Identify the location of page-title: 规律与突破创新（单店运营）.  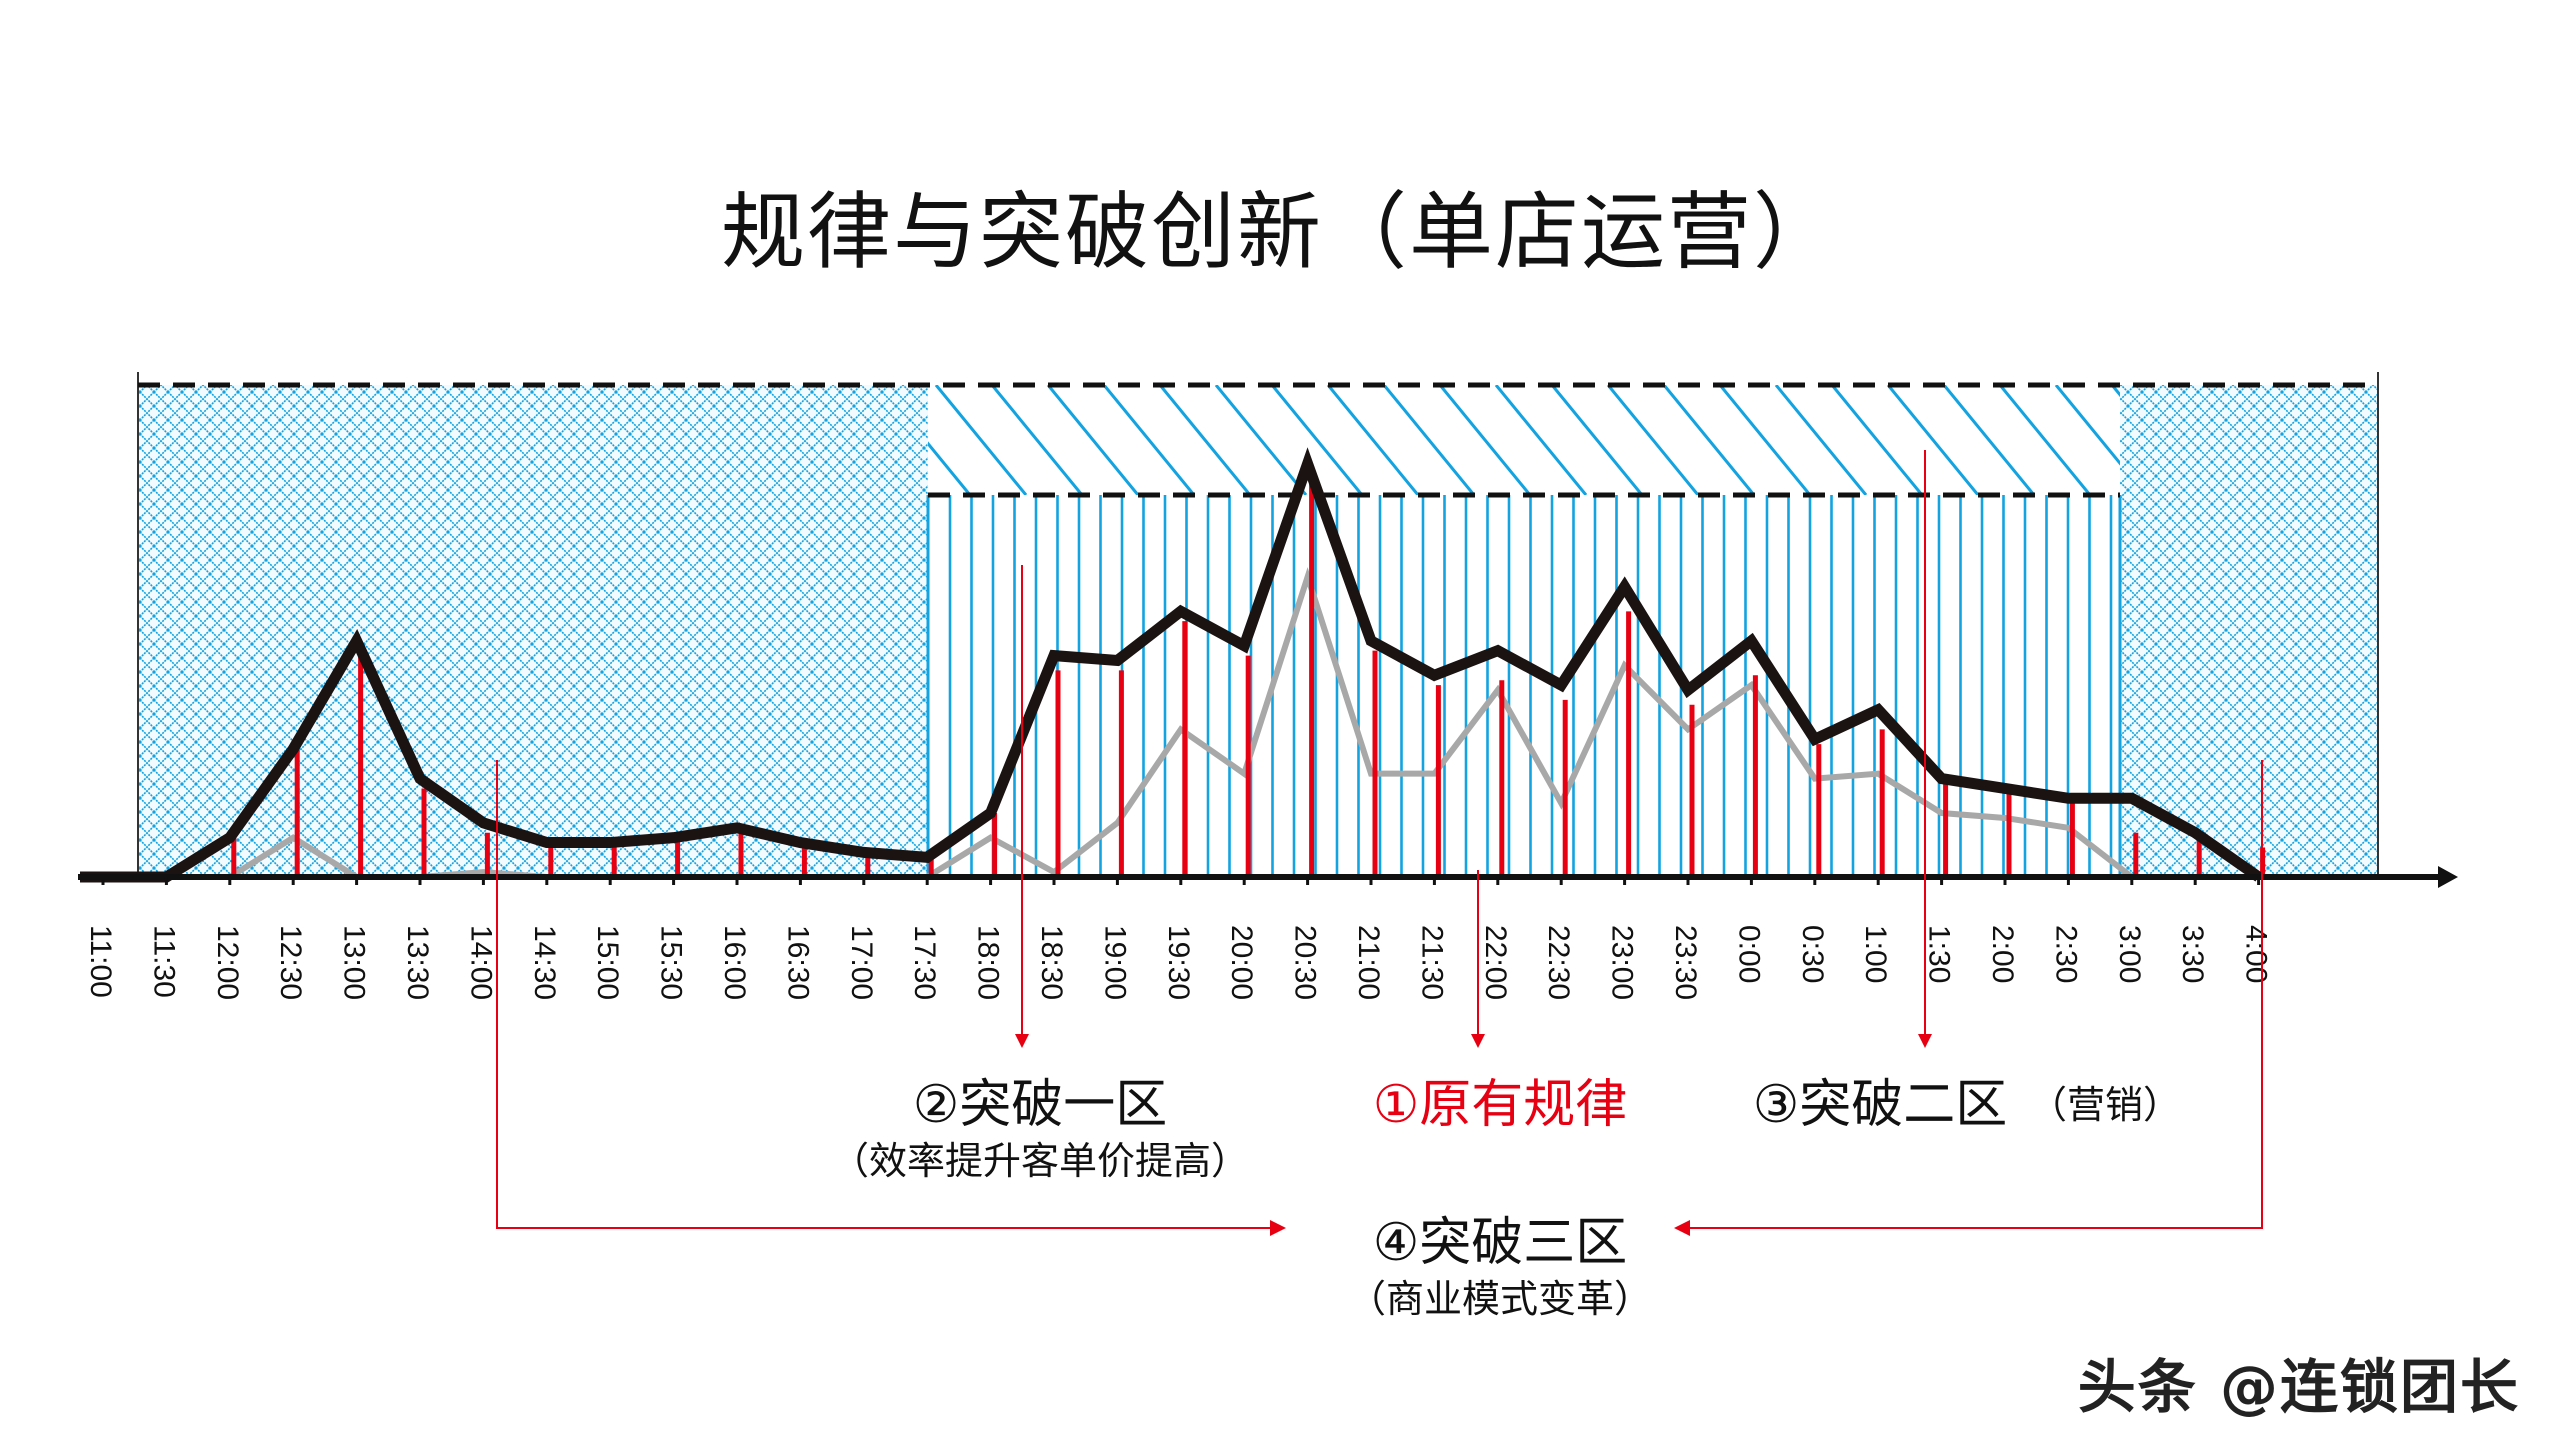
(1279, 232).